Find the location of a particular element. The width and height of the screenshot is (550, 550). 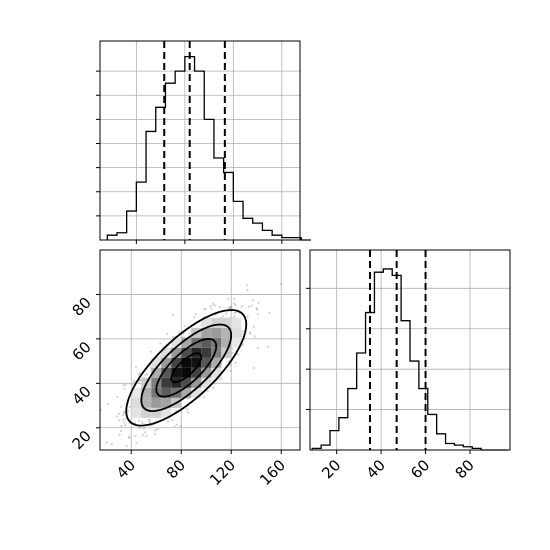

contour-line is located at coordinates (186, 368).